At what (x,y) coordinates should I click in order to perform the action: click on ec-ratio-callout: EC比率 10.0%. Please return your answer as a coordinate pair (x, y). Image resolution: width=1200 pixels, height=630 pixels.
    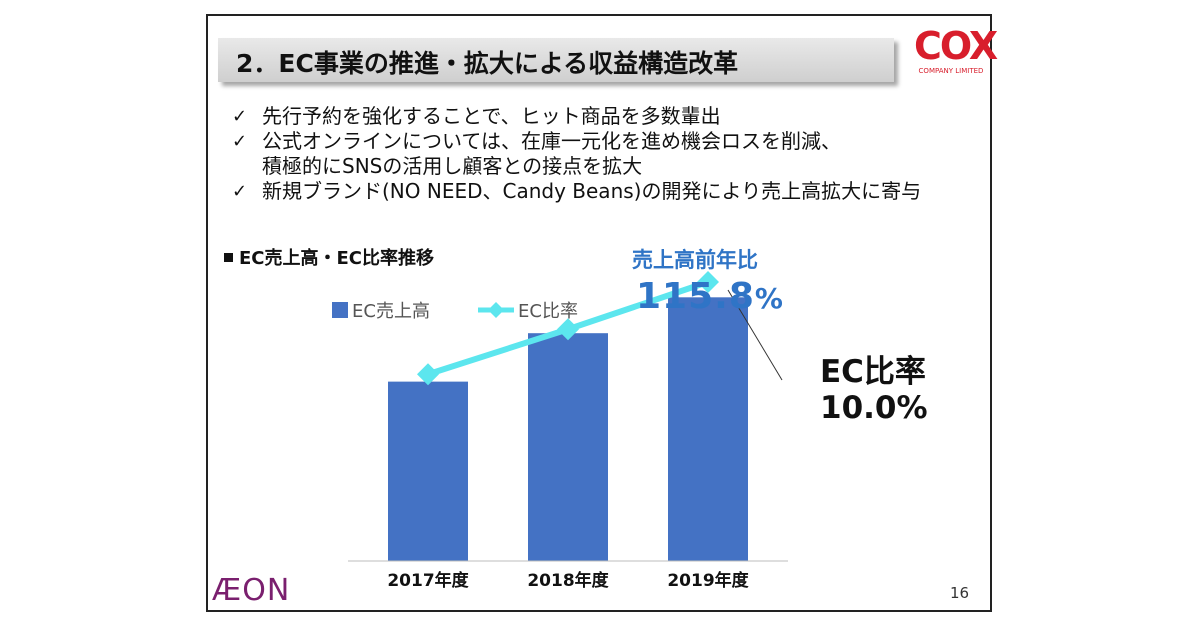
    Looking at the image, I should click on (874, 390).